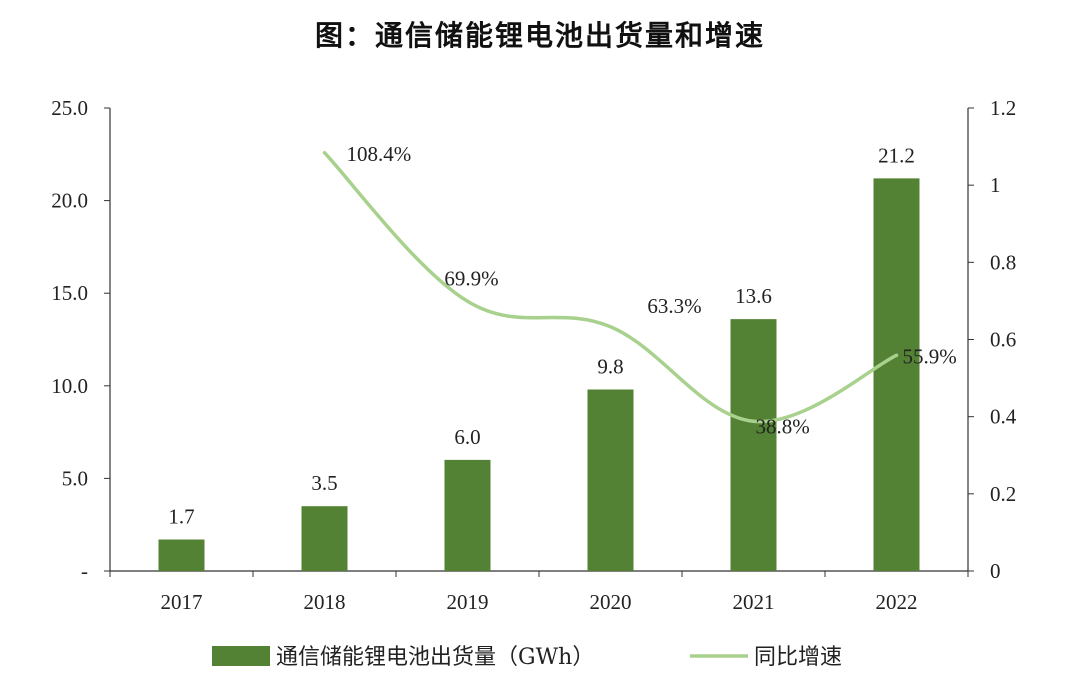  I want to click on chart-title: 图：通信储能锂电池出货量和增速, so click(539, 35).